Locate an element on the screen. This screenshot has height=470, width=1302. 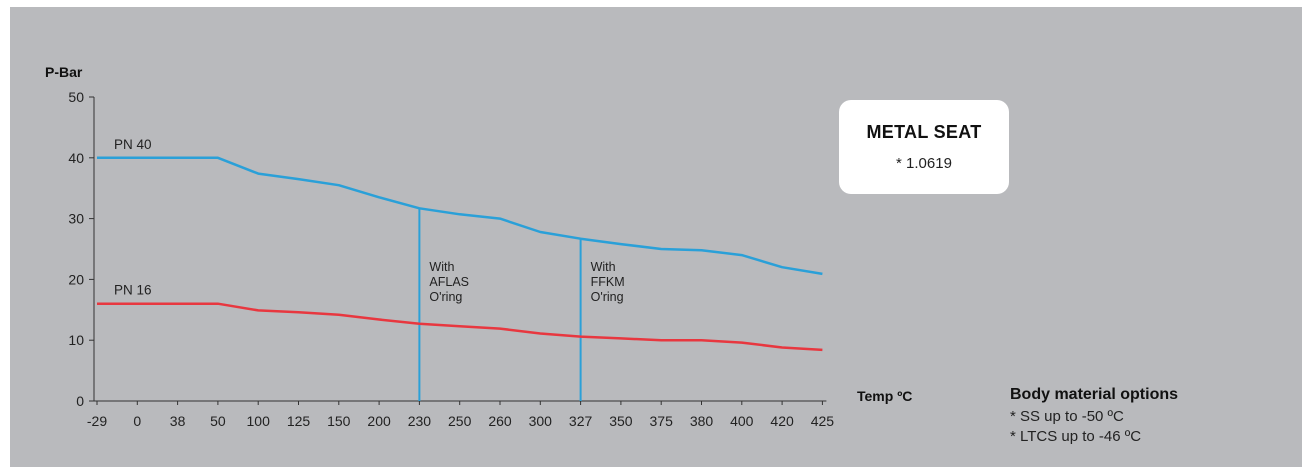
series-label-pn-16: PN 16 is located at coordinates (133, 290).